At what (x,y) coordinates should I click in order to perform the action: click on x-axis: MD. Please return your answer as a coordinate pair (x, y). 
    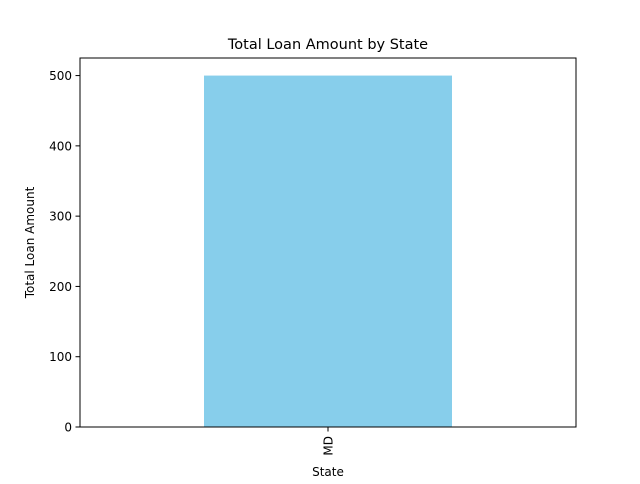
    Looking at the image, I should click on (329, 441).